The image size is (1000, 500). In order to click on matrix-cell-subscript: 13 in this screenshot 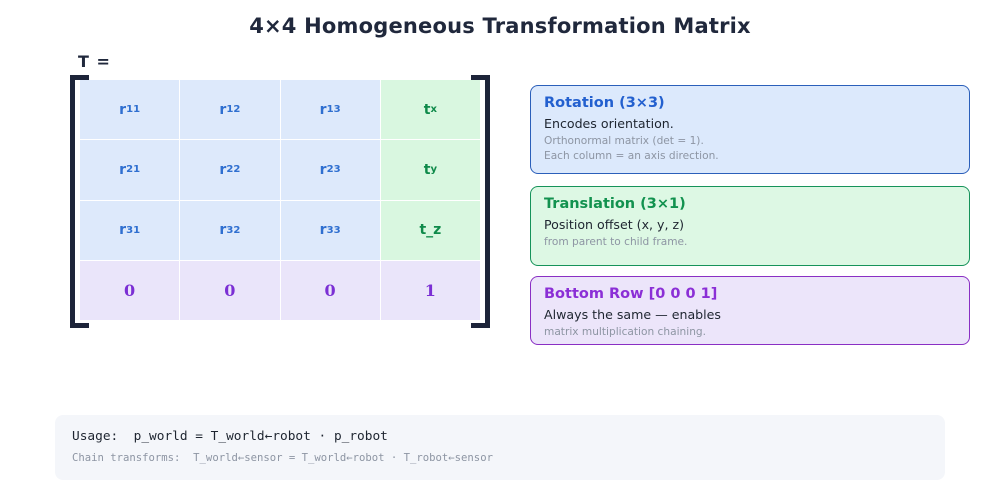, I will do `click(333, 110)`.